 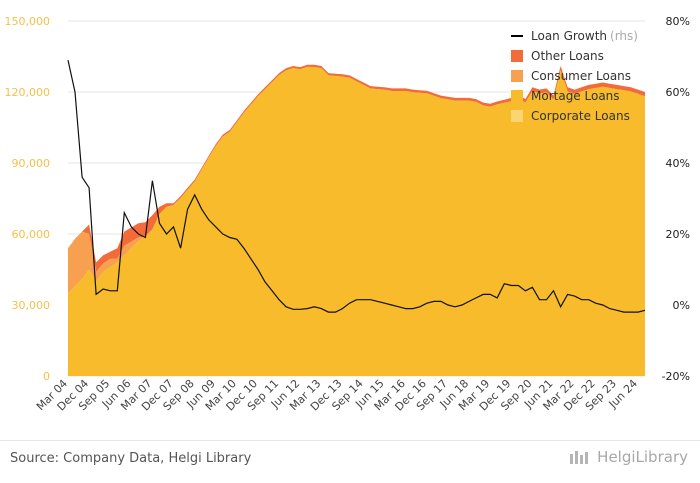 I want to click on brand-name: HelgiLibrary, so click(x=642, y=457).